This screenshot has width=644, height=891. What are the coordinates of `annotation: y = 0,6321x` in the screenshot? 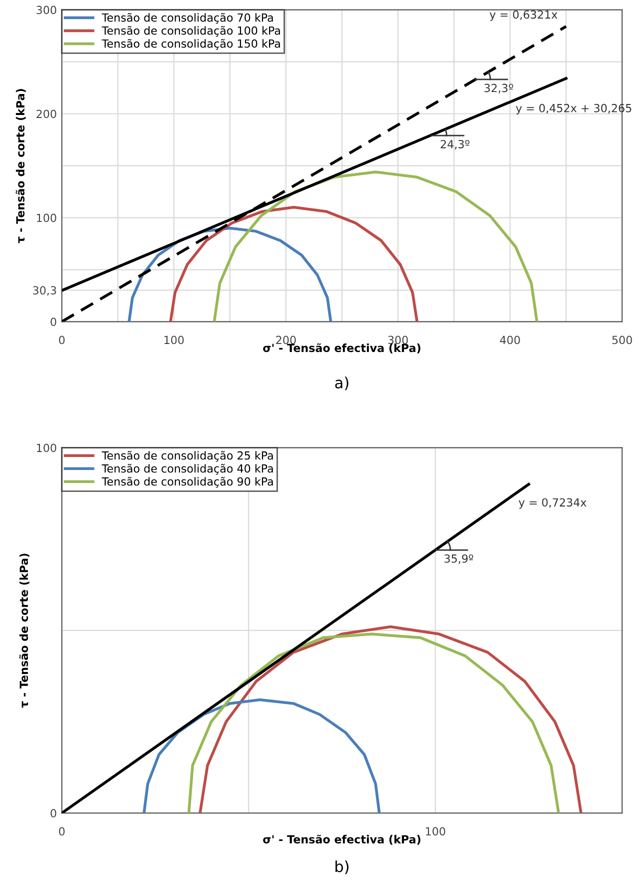 It's located at (524, 15).